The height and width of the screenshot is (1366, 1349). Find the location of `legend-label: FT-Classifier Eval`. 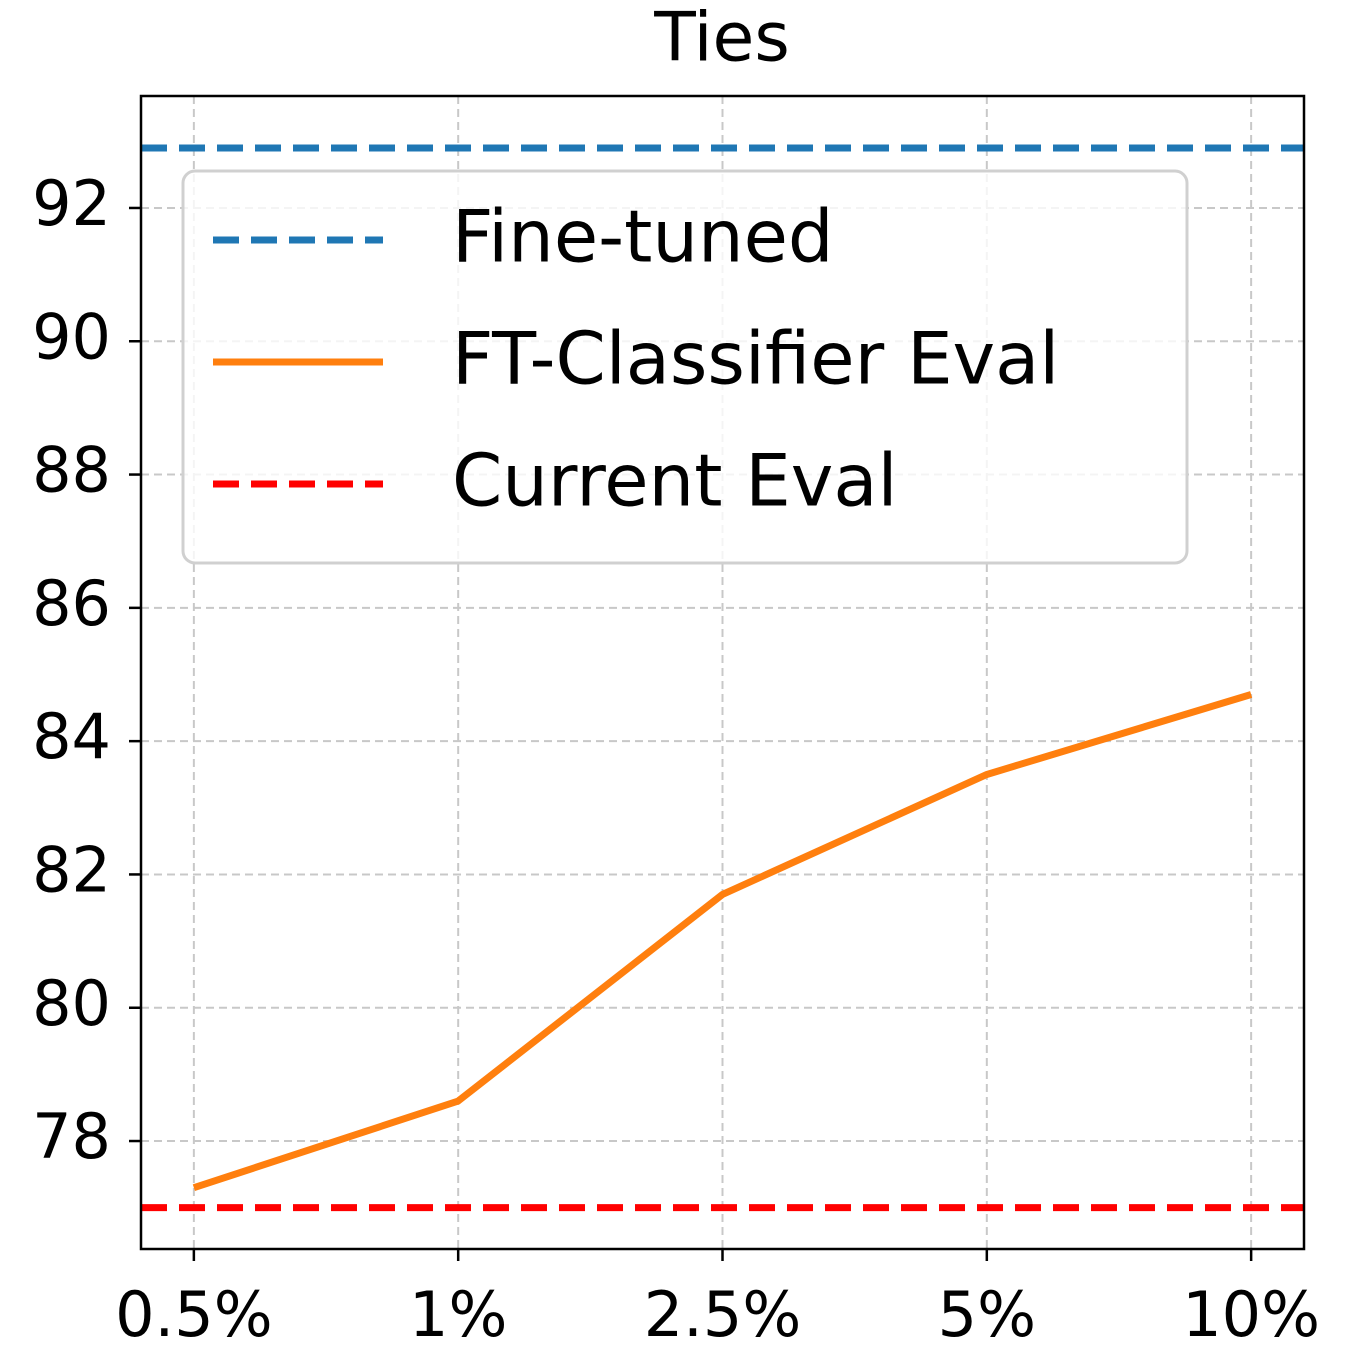

legend-label: FT-Classifier Eval is located at coordinates (755, 359).